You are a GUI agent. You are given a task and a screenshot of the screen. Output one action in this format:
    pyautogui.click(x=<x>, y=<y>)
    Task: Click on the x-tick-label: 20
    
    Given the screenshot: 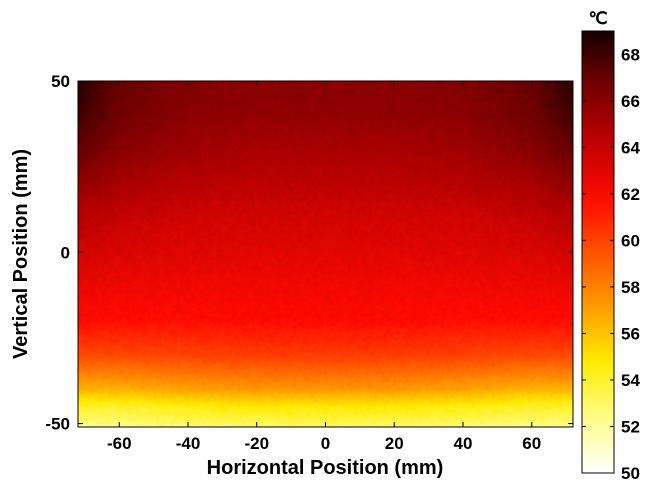 What is the action you would take?
    pyautogui.click(x=394, y=443)
    